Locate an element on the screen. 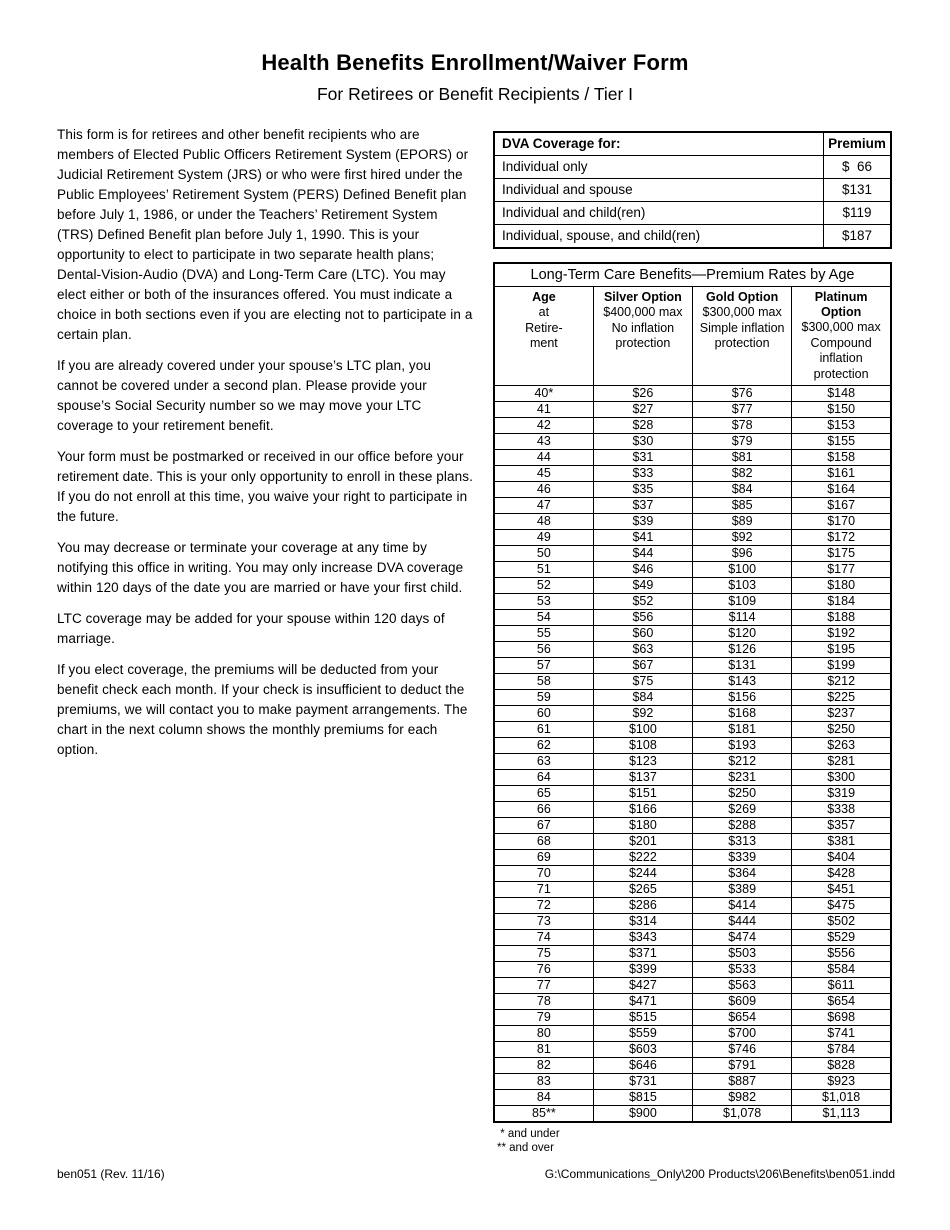 Image resolution: width=950 pixels, height=1230 pixels. premium-cell: $31 is located at coordinates (643, 457).